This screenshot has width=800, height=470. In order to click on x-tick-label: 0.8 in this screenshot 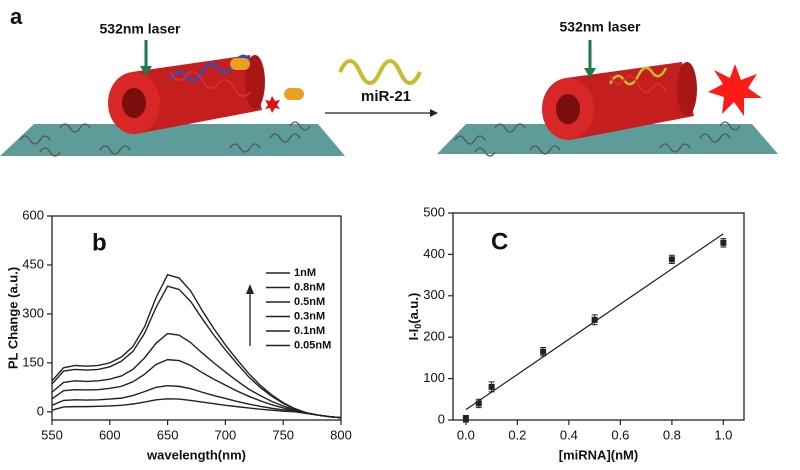, I will do `click(672, 434)`.